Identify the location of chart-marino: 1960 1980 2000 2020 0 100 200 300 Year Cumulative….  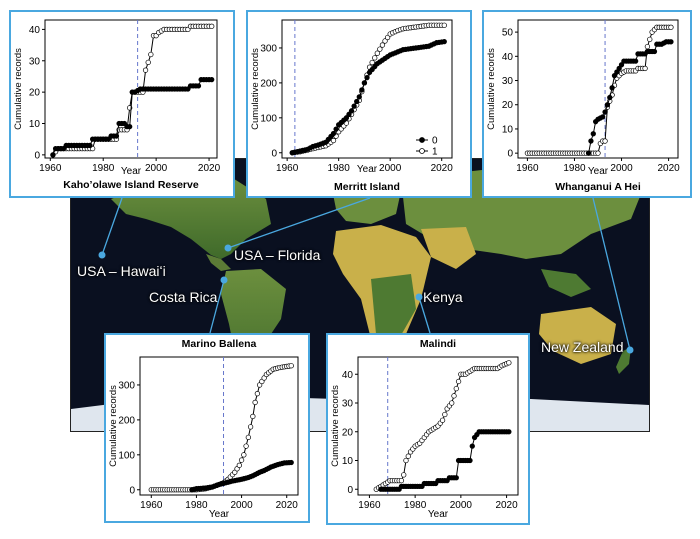
(203, 429).